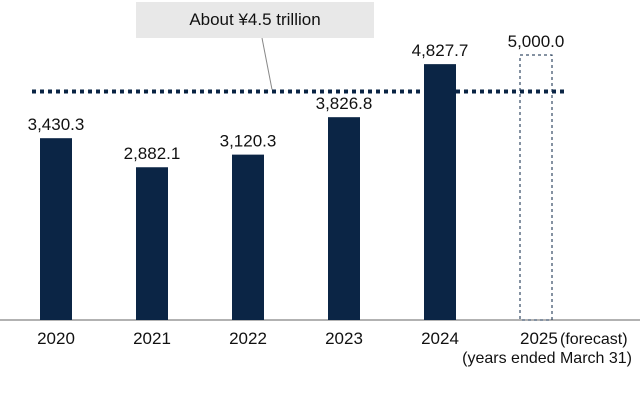  What do you see at coordinates (152, 338) in the screenshot?
I see `category-label: 2021` at bounding box center [152, 338].